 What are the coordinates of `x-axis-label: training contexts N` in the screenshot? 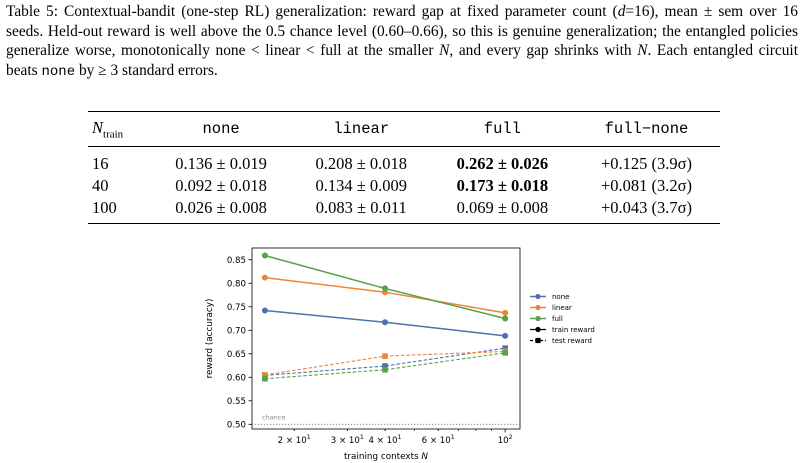 It's located at (386, 457).